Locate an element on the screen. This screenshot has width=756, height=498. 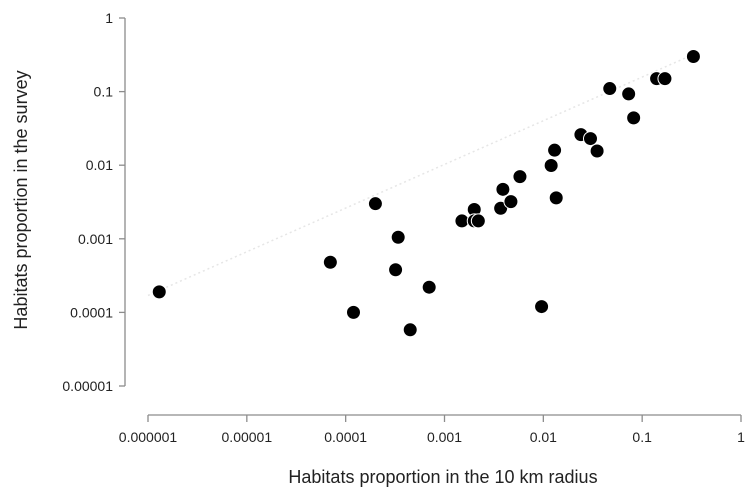
y-ticks-layer: 0.00001 0.0001 0.001 0.01 0.1 1 is located at coordinates (93, 202).